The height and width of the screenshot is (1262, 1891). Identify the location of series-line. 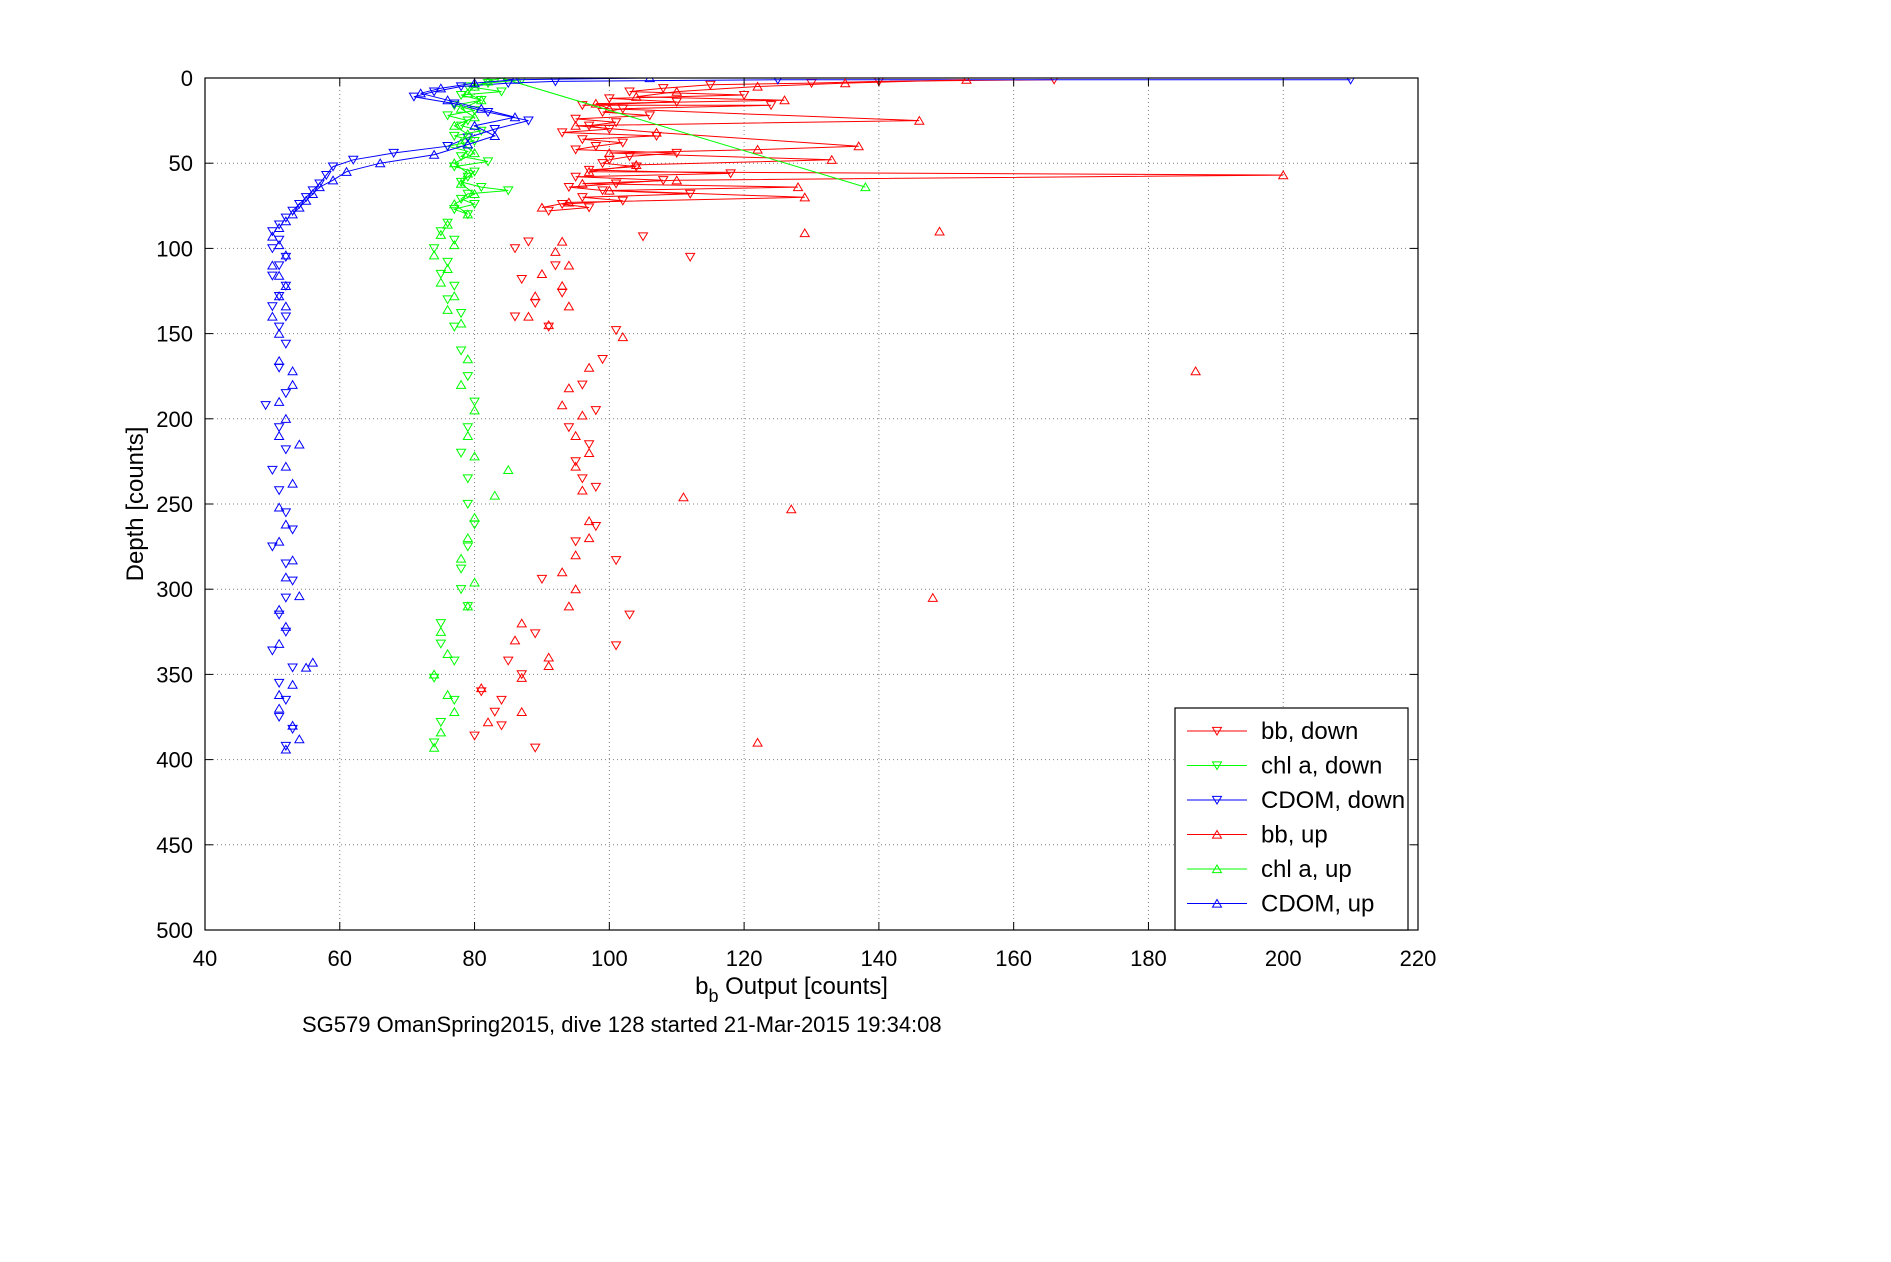
(912, 143).